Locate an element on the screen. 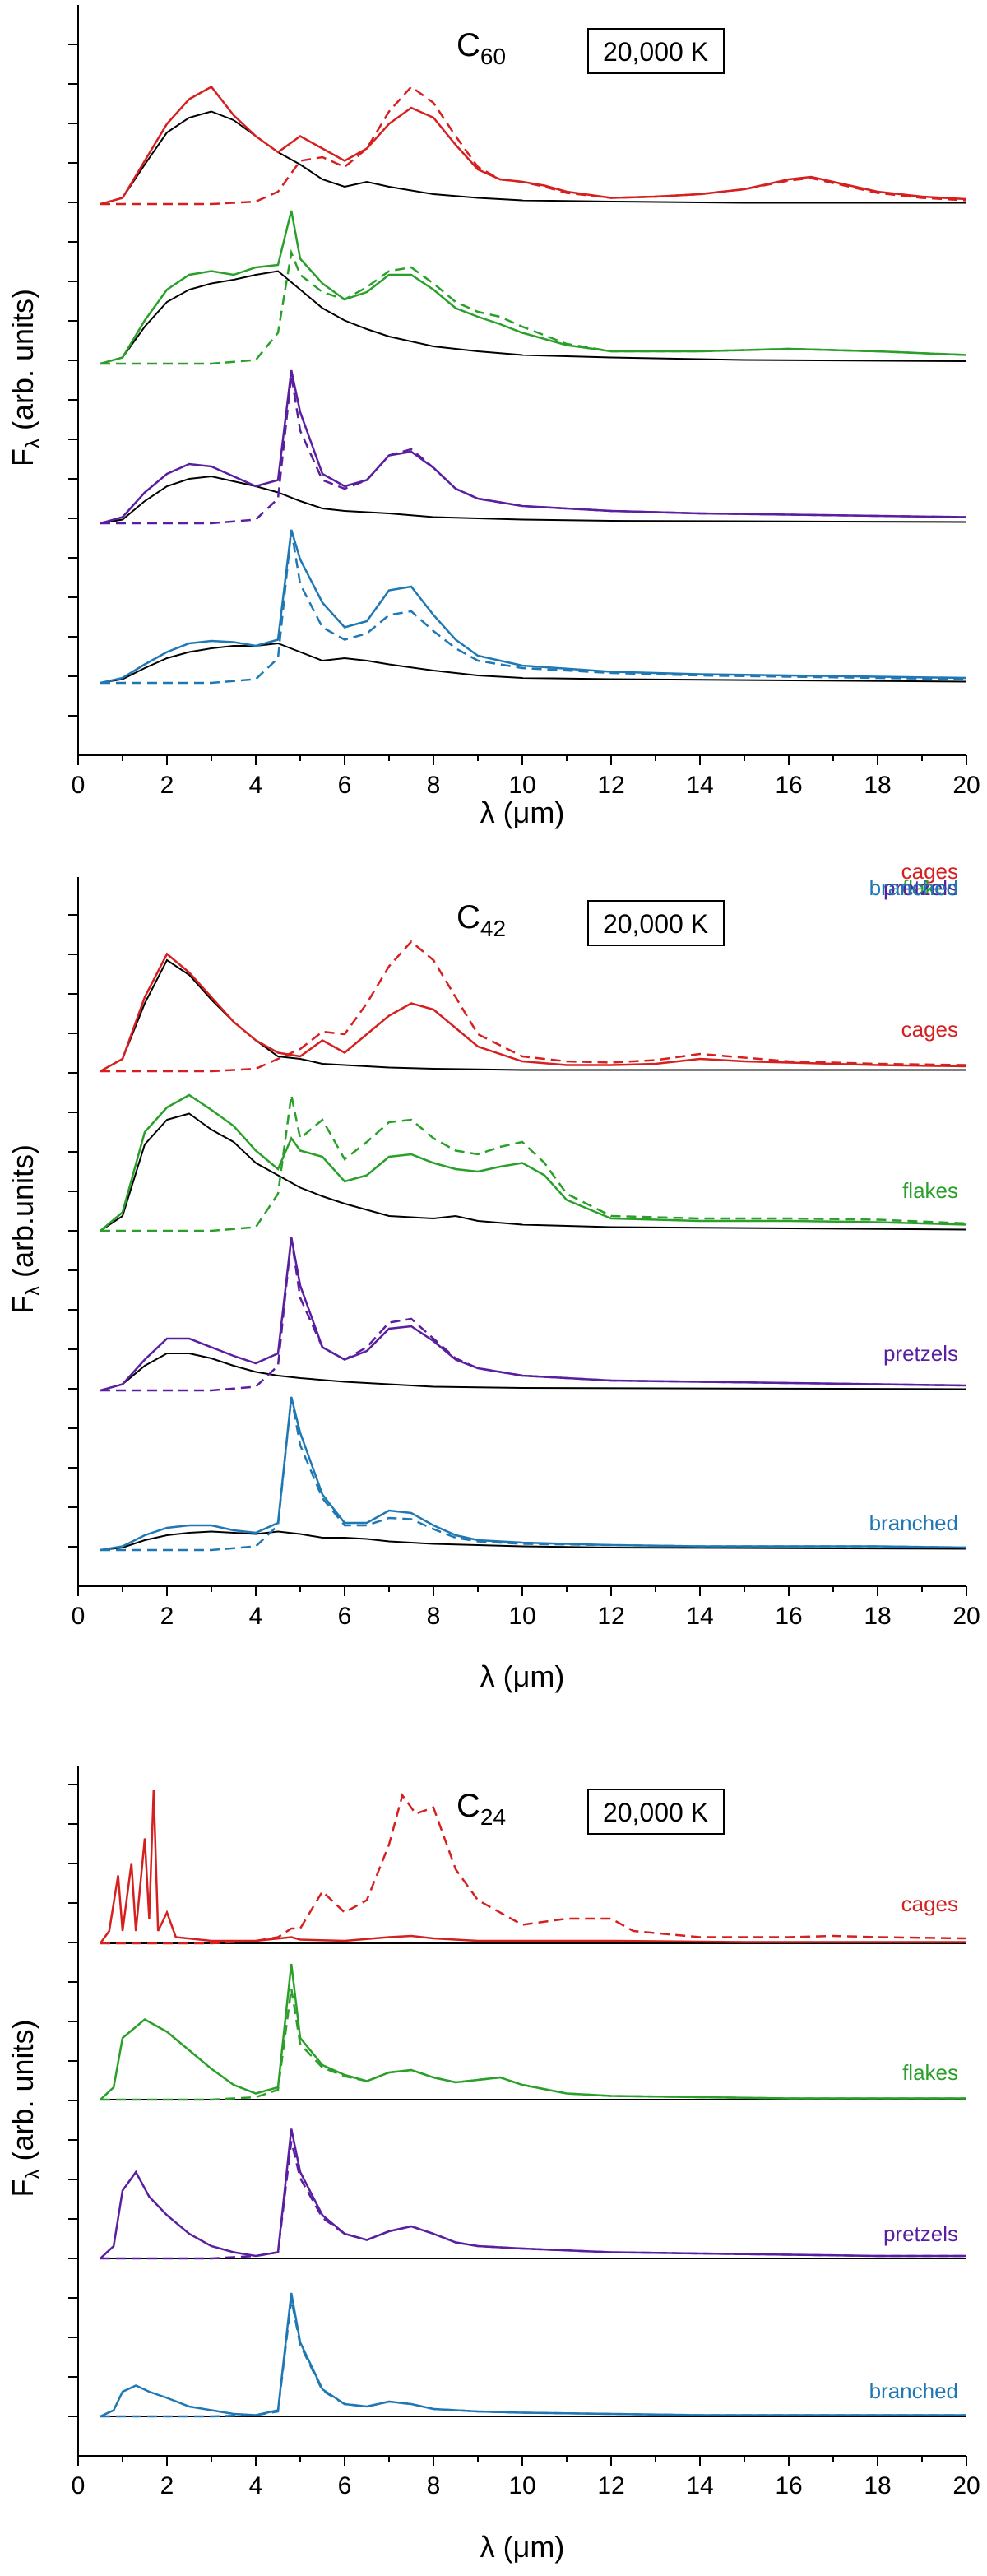  panel-title: C24 is located at coordinates (481, 1809).